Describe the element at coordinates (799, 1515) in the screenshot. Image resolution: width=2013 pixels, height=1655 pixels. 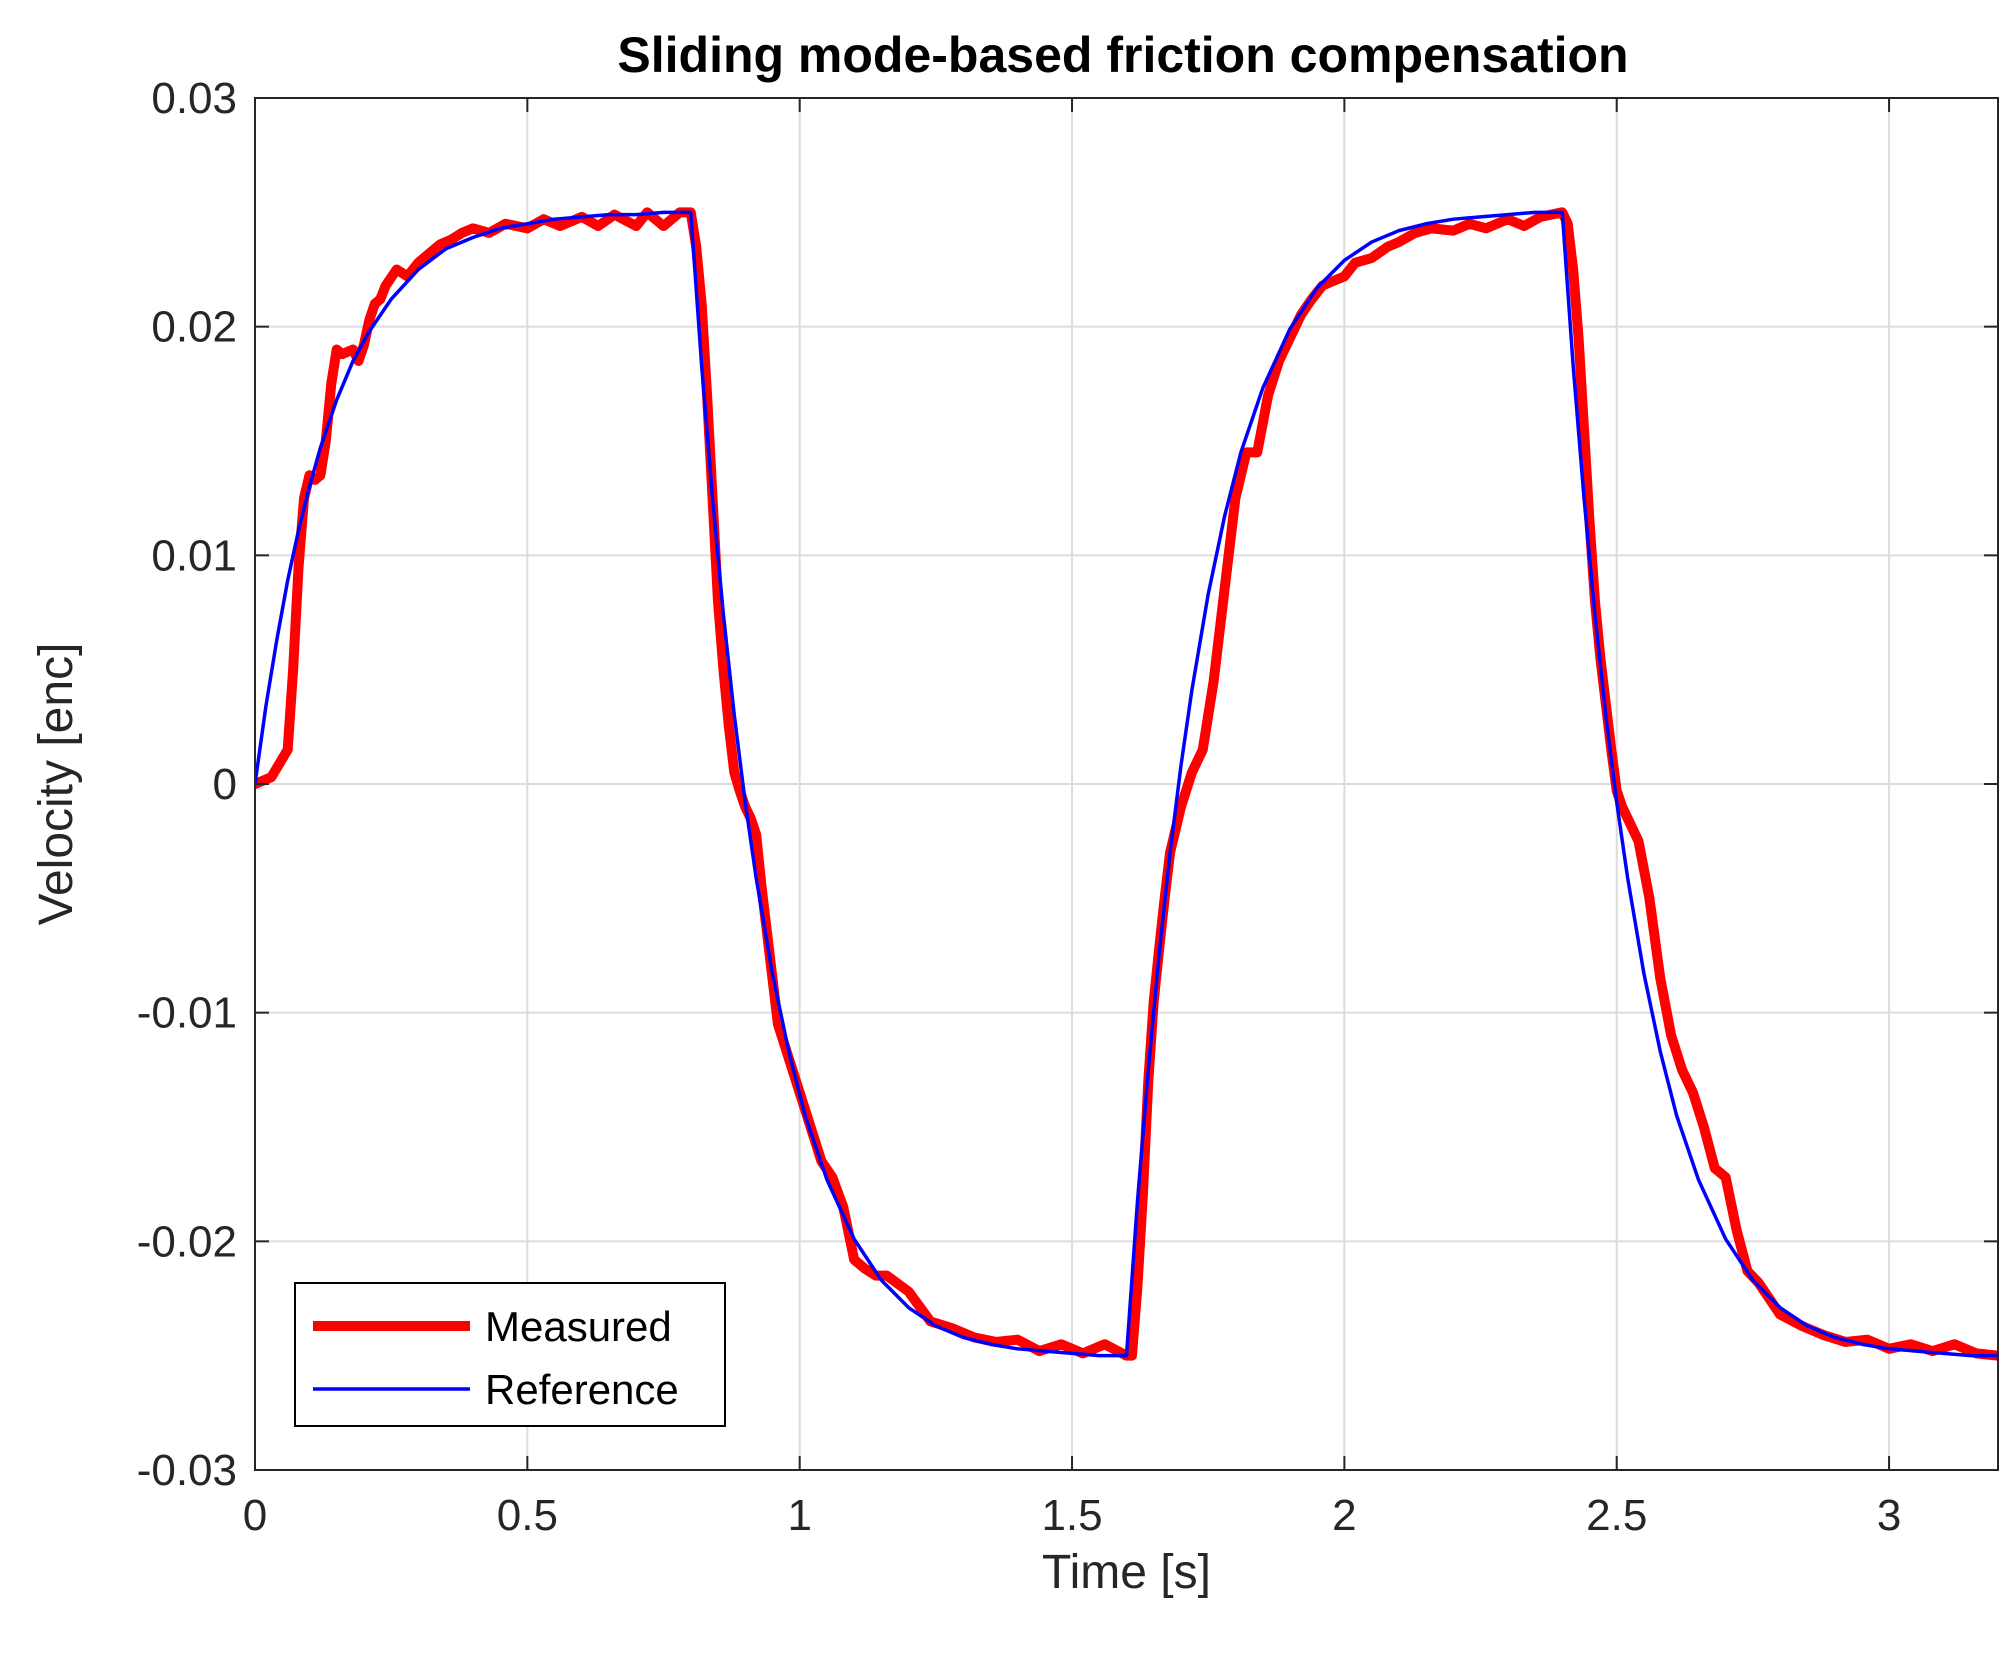
I see `x-tick-label: 1` at that location.